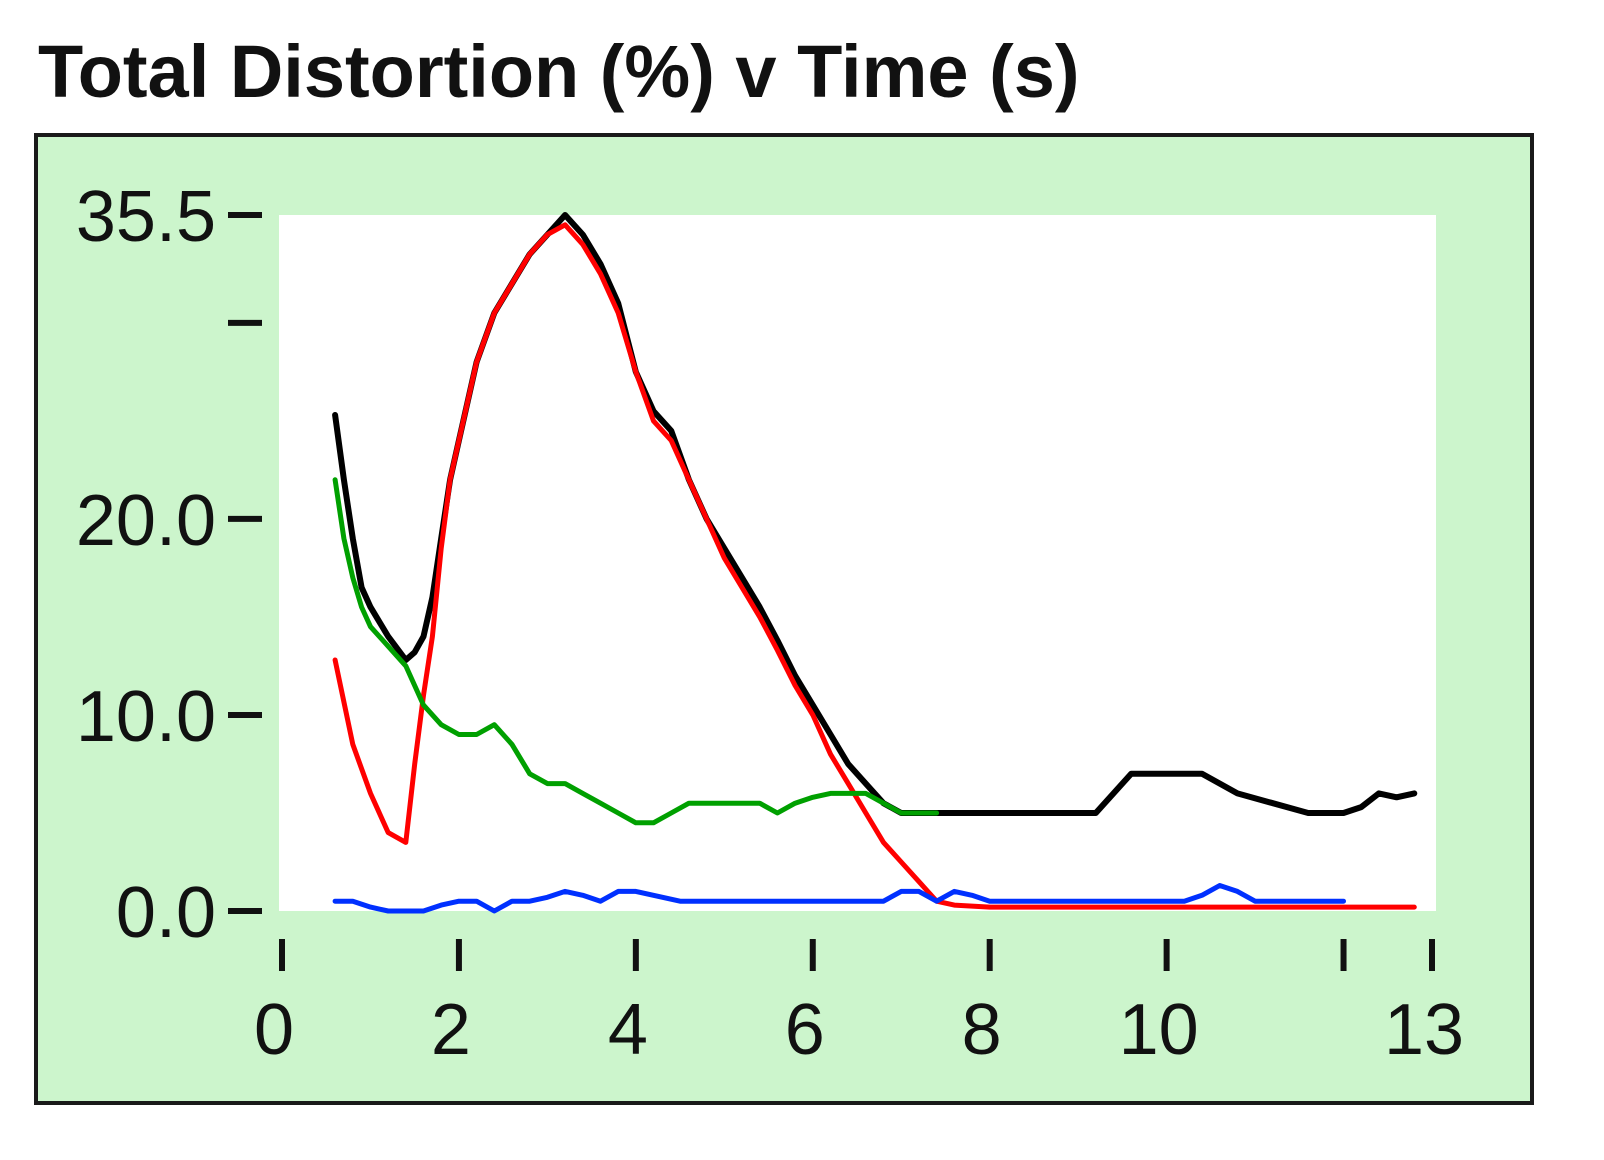  What do you see at coordinates (451, 1030) in the screenshot?
I see `x-tick-label: 2` at bounding box center [451, 1030].